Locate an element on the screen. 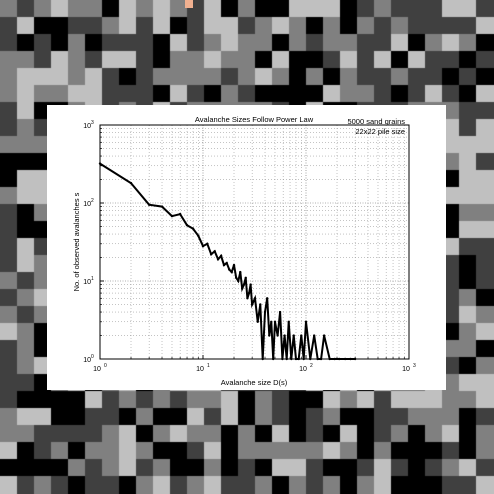 The width and height of the screenshot is (494, 494). y-tick-exponent: 0 is located at coordinates (92, 357).